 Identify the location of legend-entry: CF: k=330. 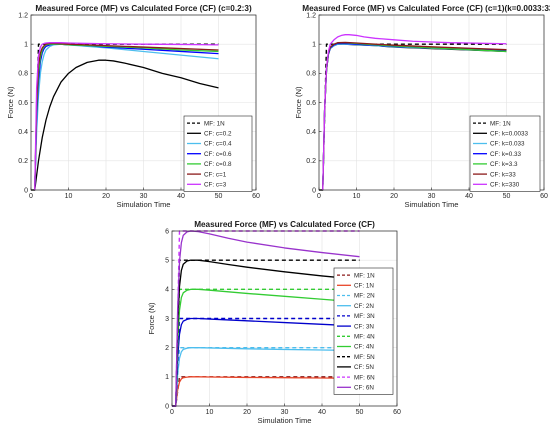
(505, 185).